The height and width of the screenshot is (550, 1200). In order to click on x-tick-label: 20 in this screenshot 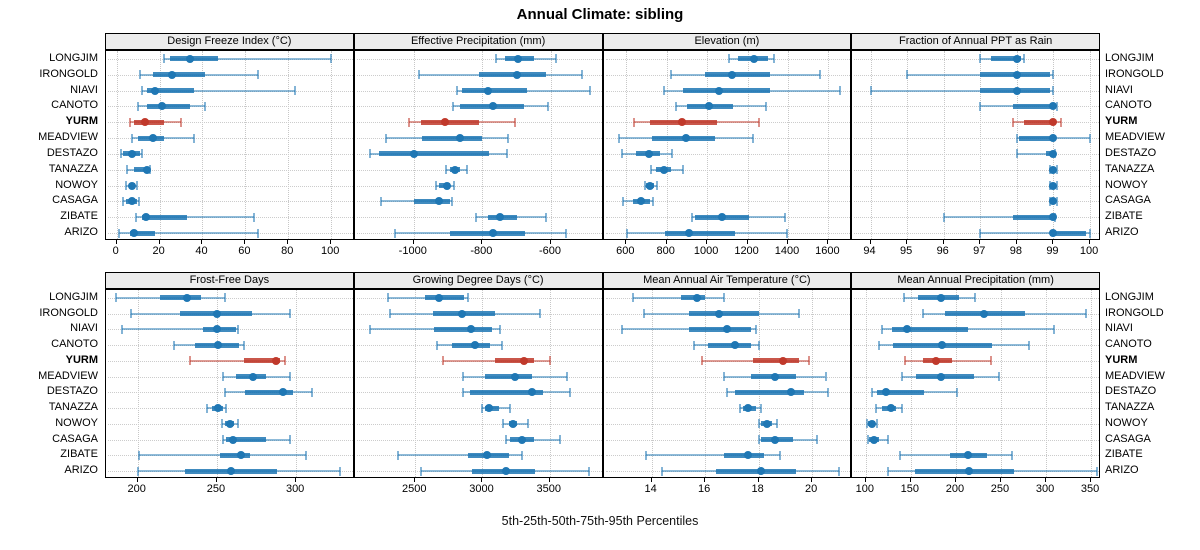, I will do `click(158, 251)`.